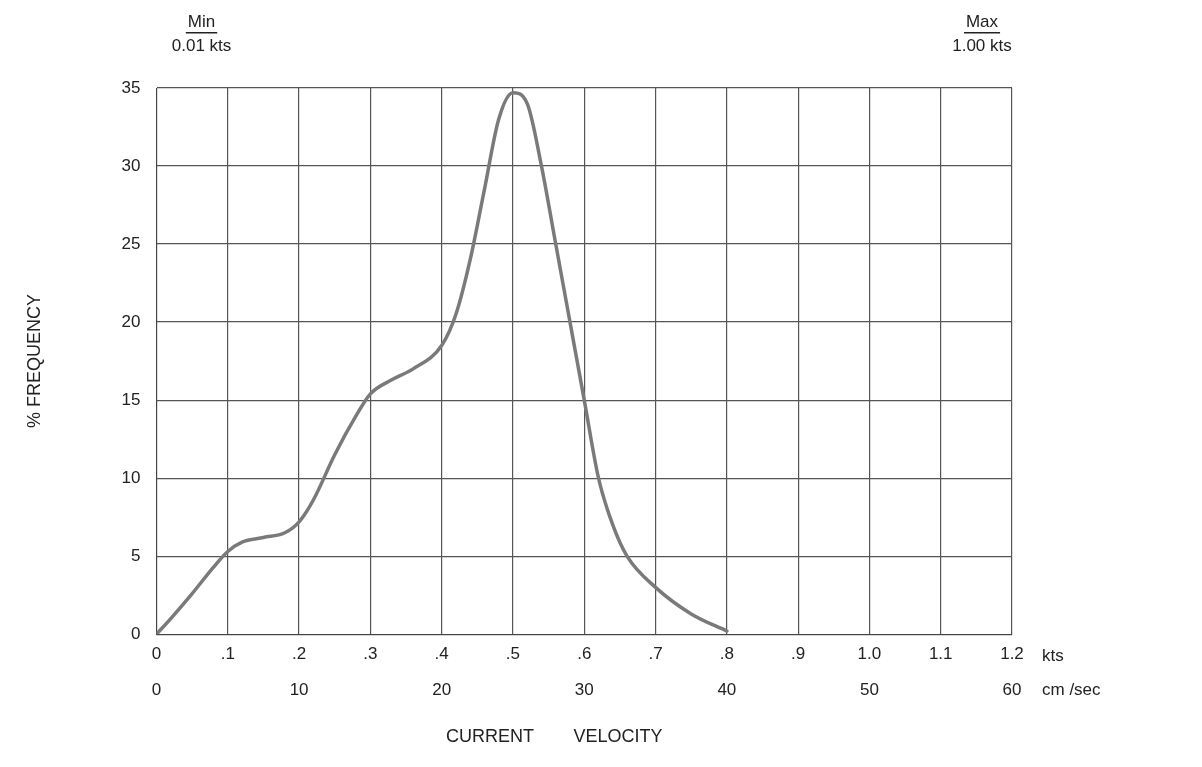  Describe the element at coordinates (227, 654) in the screenshot. I see `x-tick-label: .1` at that location.